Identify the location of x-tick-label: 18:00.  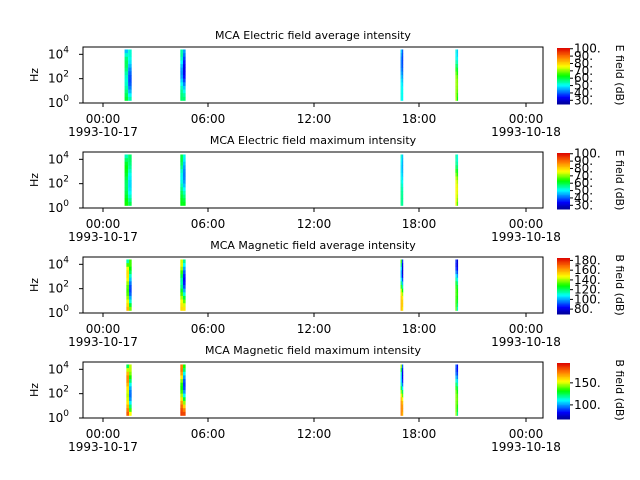
(419, 119).